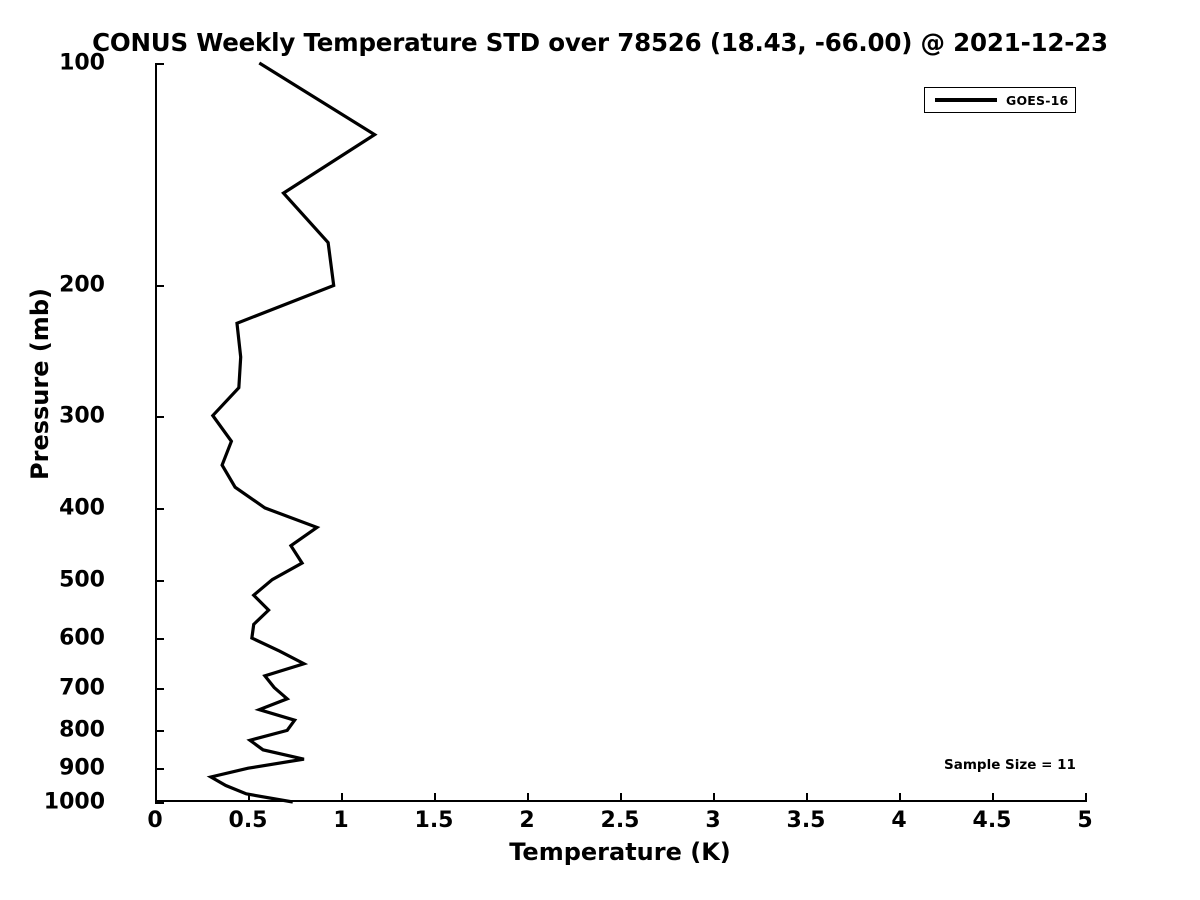 This screenshot has height=900, width=1200. What do you see at coordinates (966, 100) in the screenshot?
I see `legend-line-swatch-icon` at bounding box center [966, 100].